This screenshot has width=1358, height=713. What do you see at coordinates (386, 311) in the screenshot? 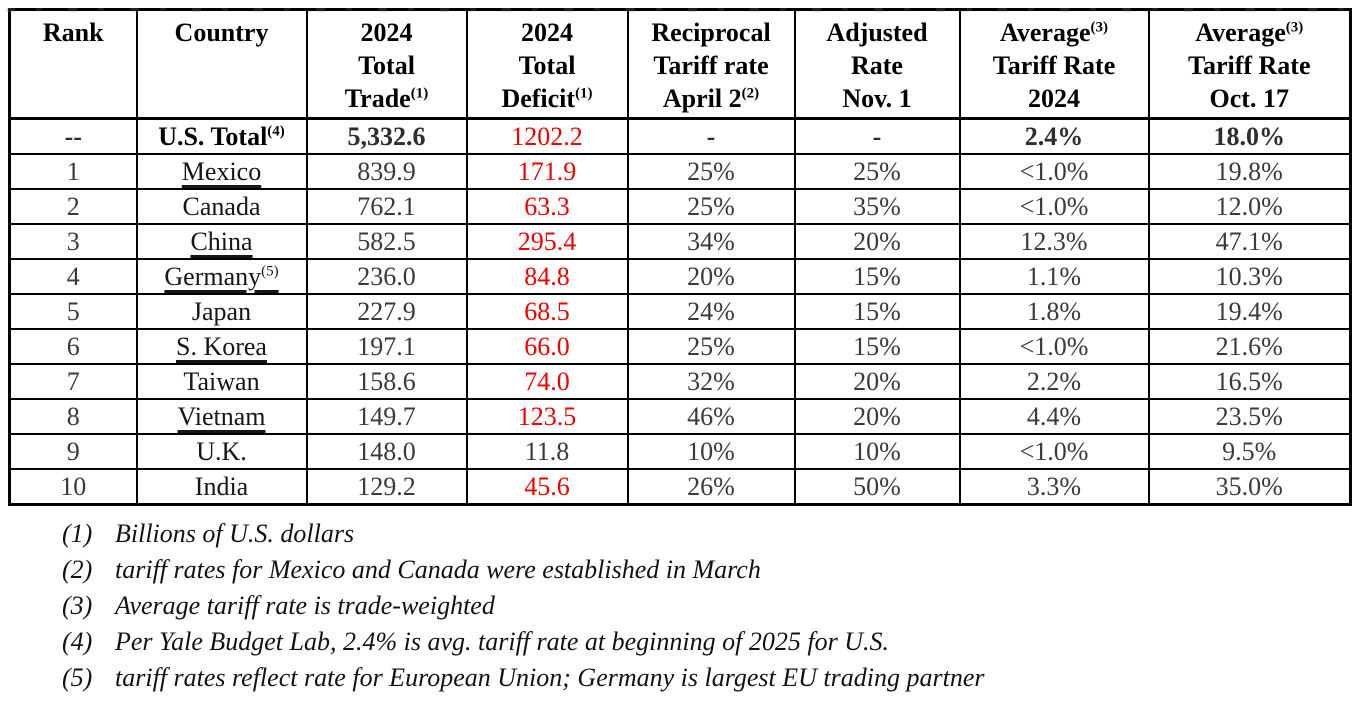
I see `cell-total-trade: 227.9` at bounding box center [386, 311].